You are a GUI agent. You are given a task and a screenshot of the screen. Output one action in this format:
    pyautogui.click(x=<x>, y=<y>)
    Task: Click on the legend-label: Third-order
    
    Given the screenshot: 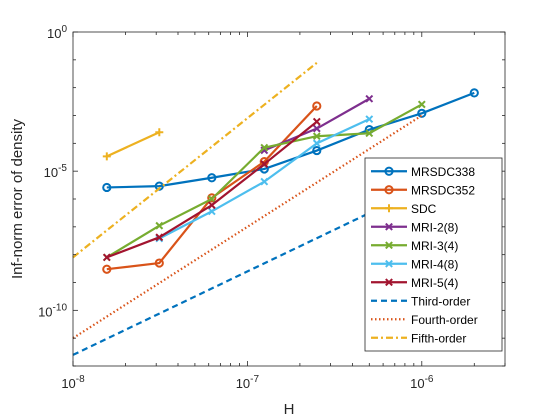 What is the action you would take?
    pyautogui.click(x=440, y=301)
    